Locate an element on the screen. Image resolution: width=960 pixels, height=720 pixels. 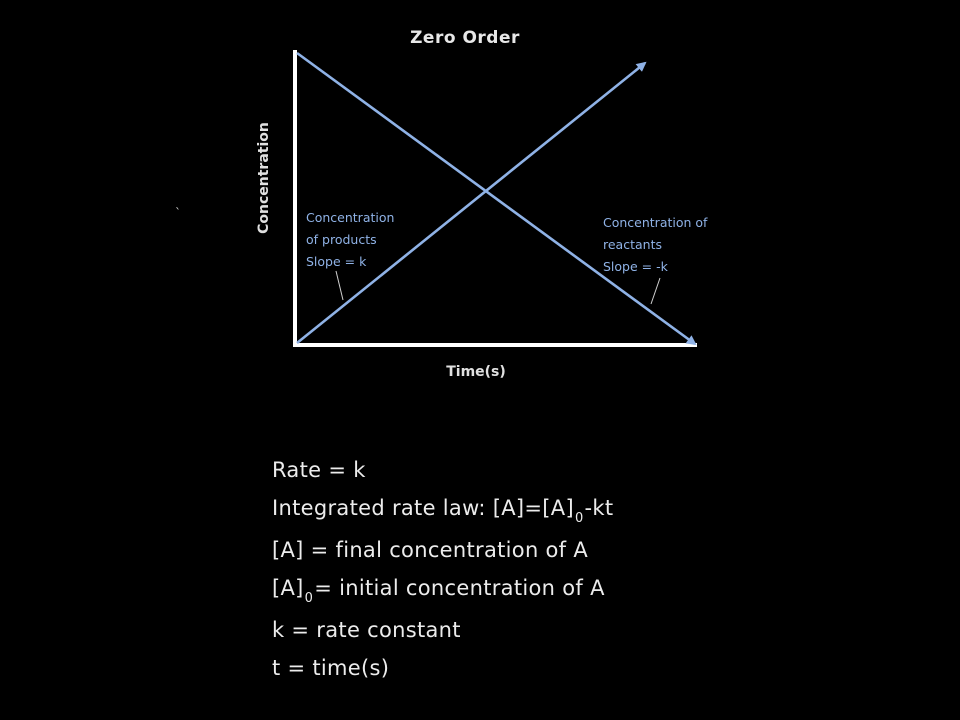
reactants-annotation-line: reactants is located at coordinates (632, 244).